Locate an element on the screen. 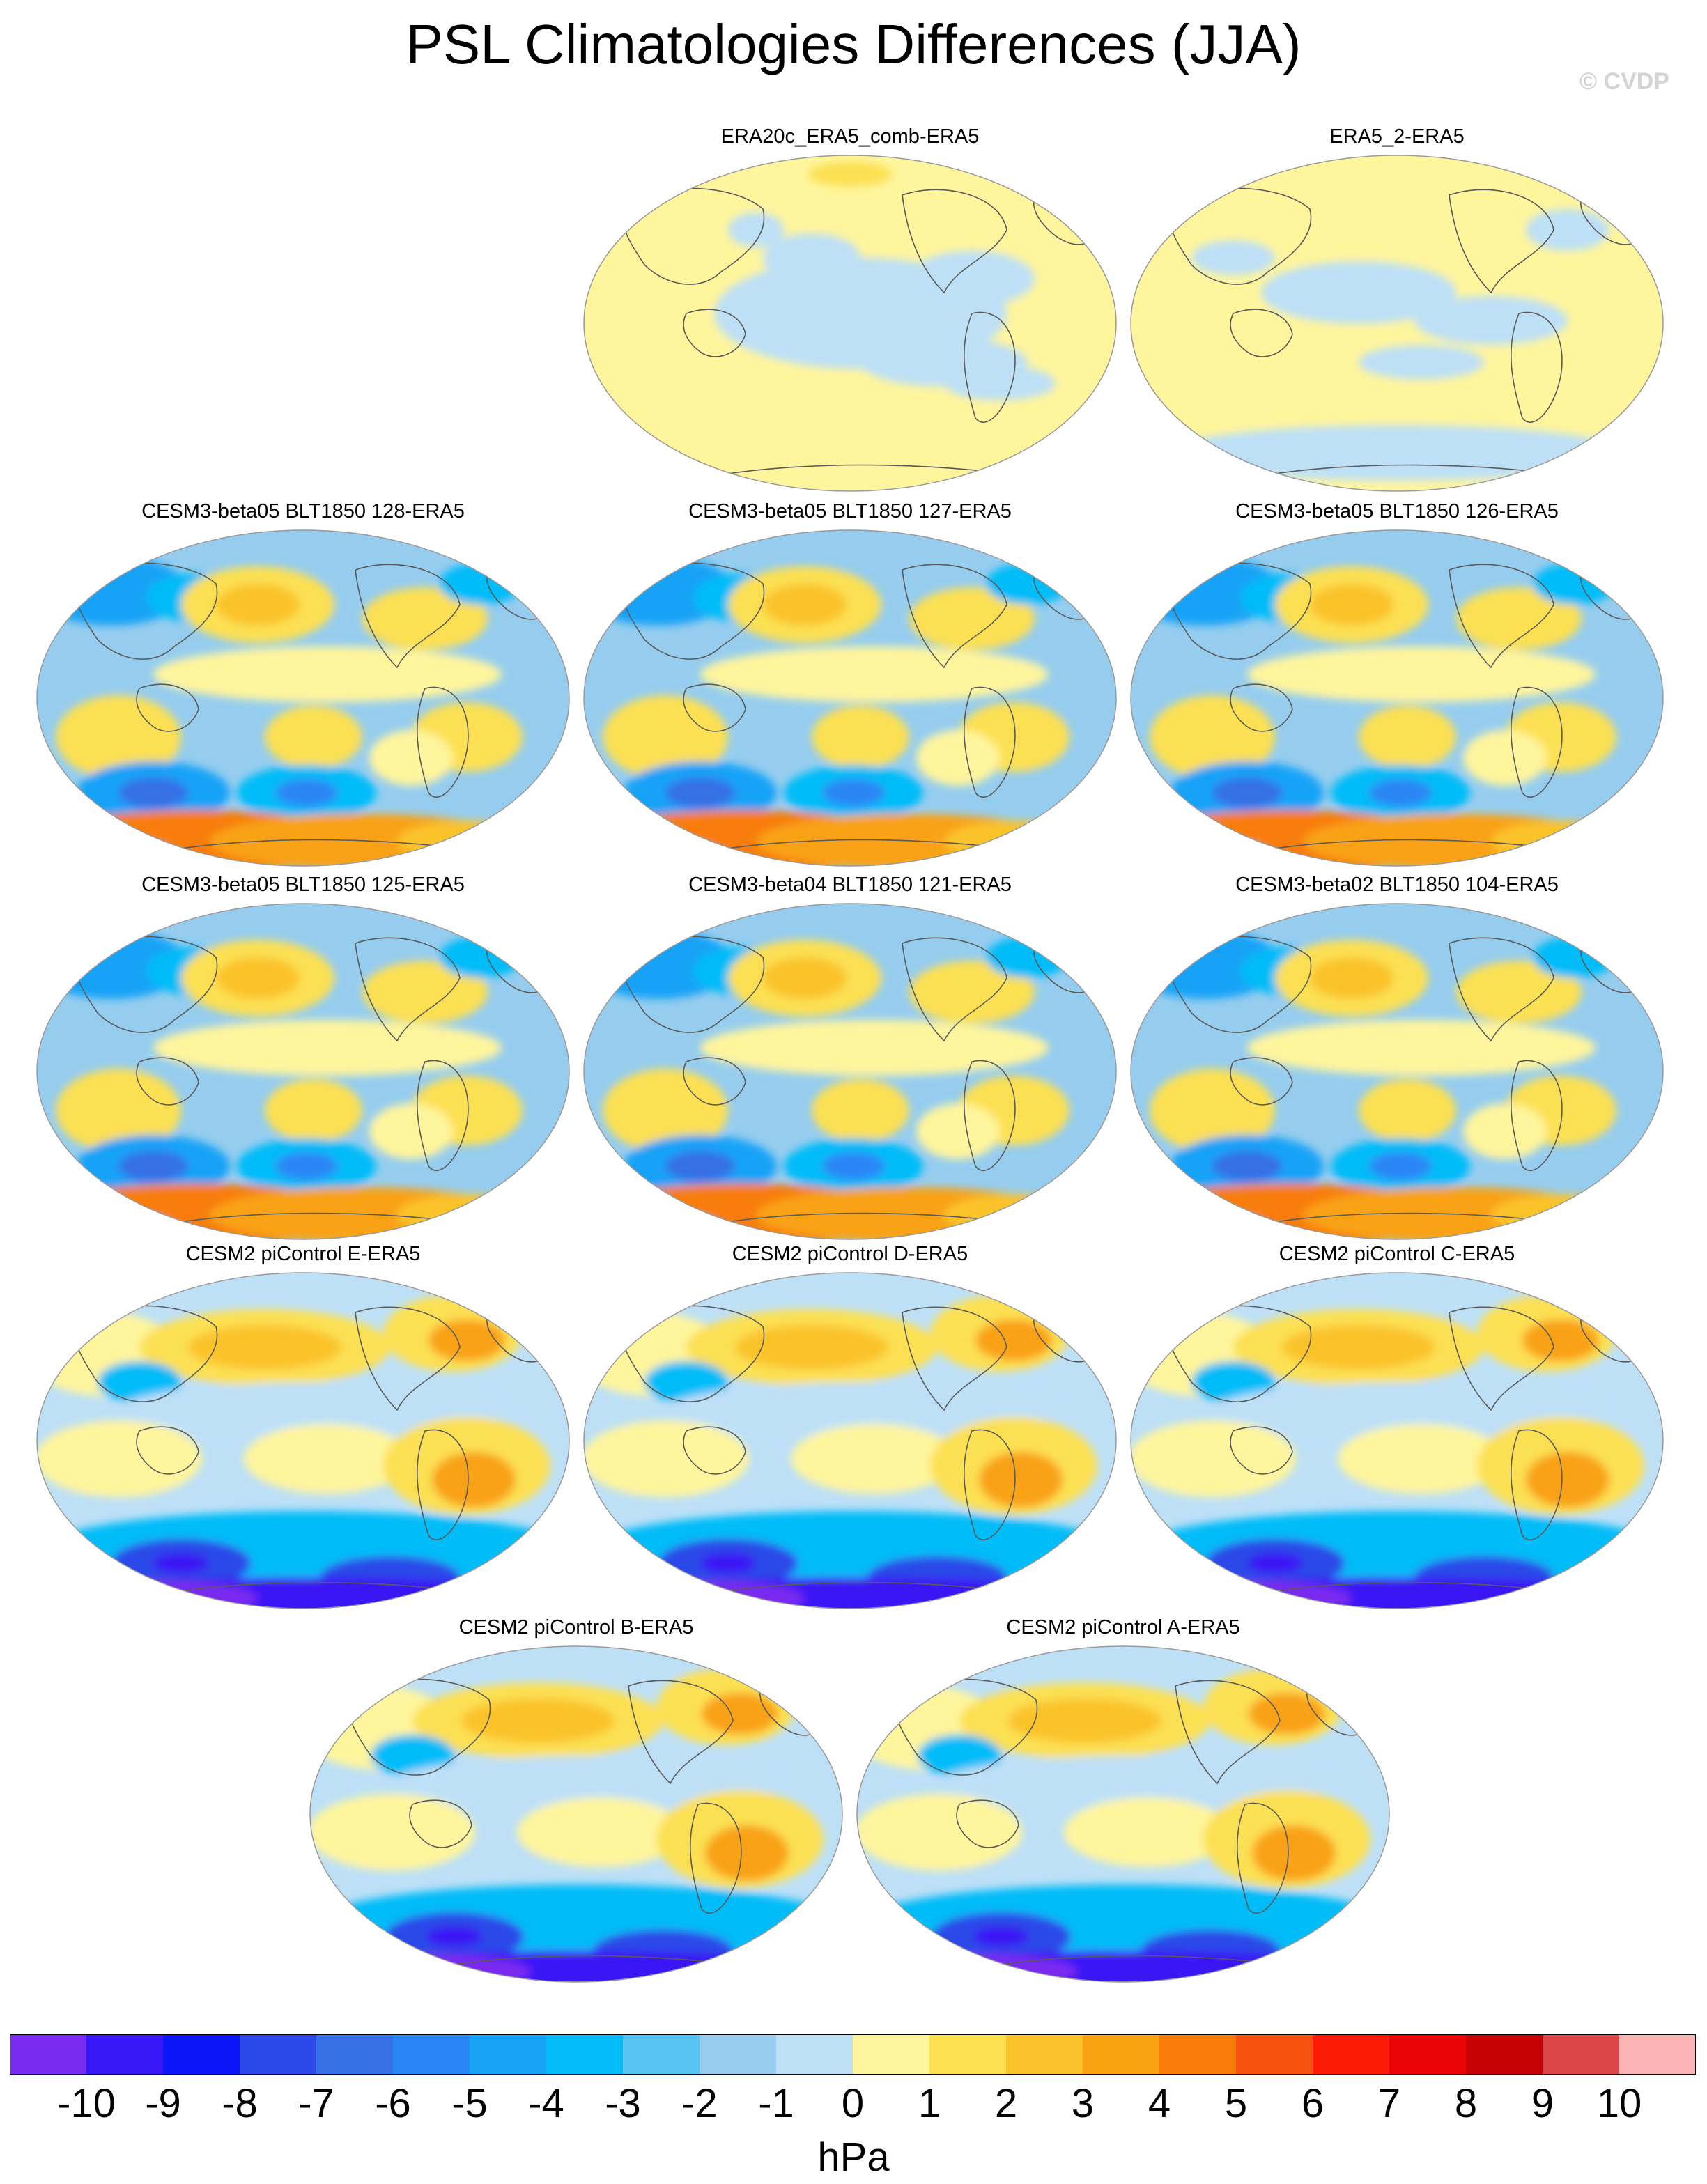 The image size is (1707, 2184). colorbar-tick: -9 is located at coordinates (163, 2103).